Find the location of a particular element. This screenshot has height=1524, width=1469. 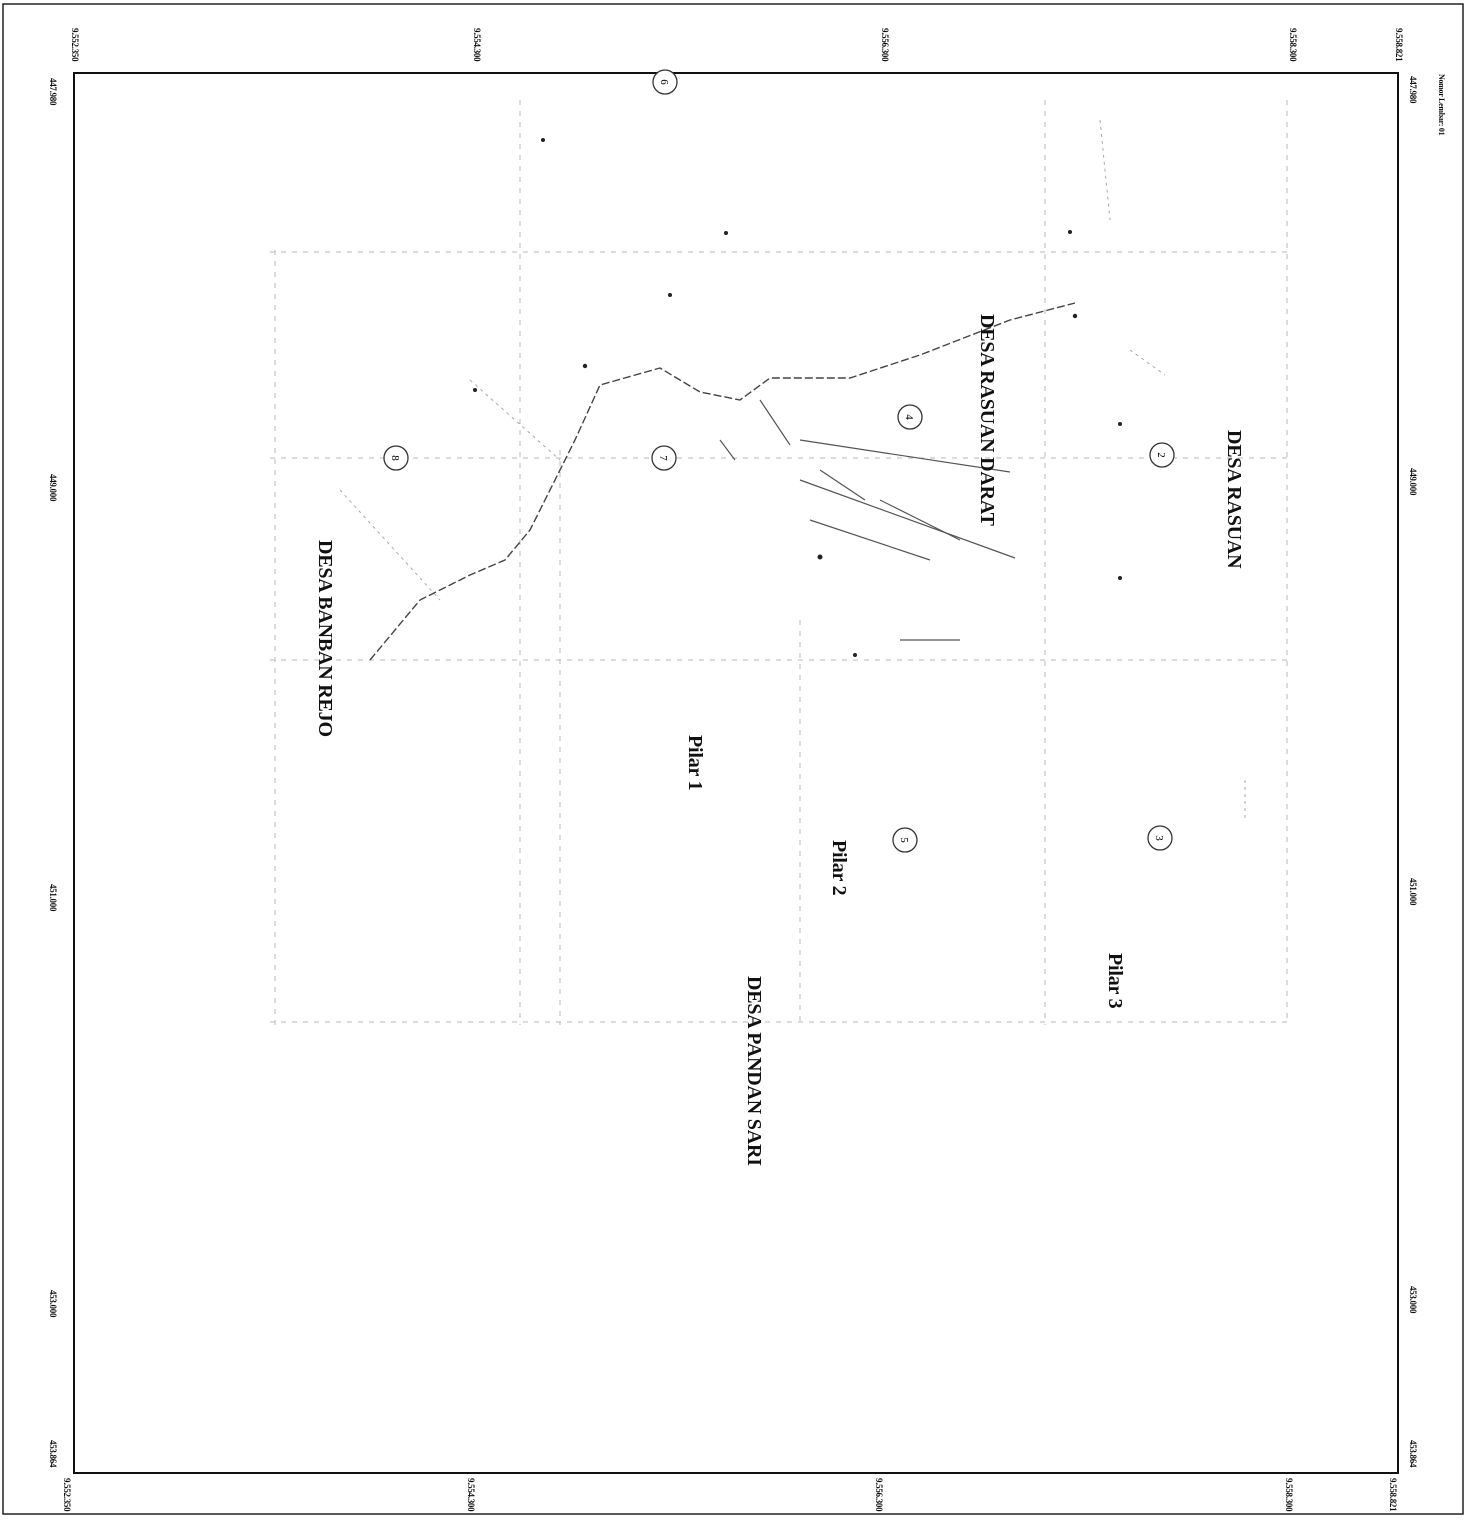

coord-right-easting-first: 447.980 is located at coordinates (1413, 90).